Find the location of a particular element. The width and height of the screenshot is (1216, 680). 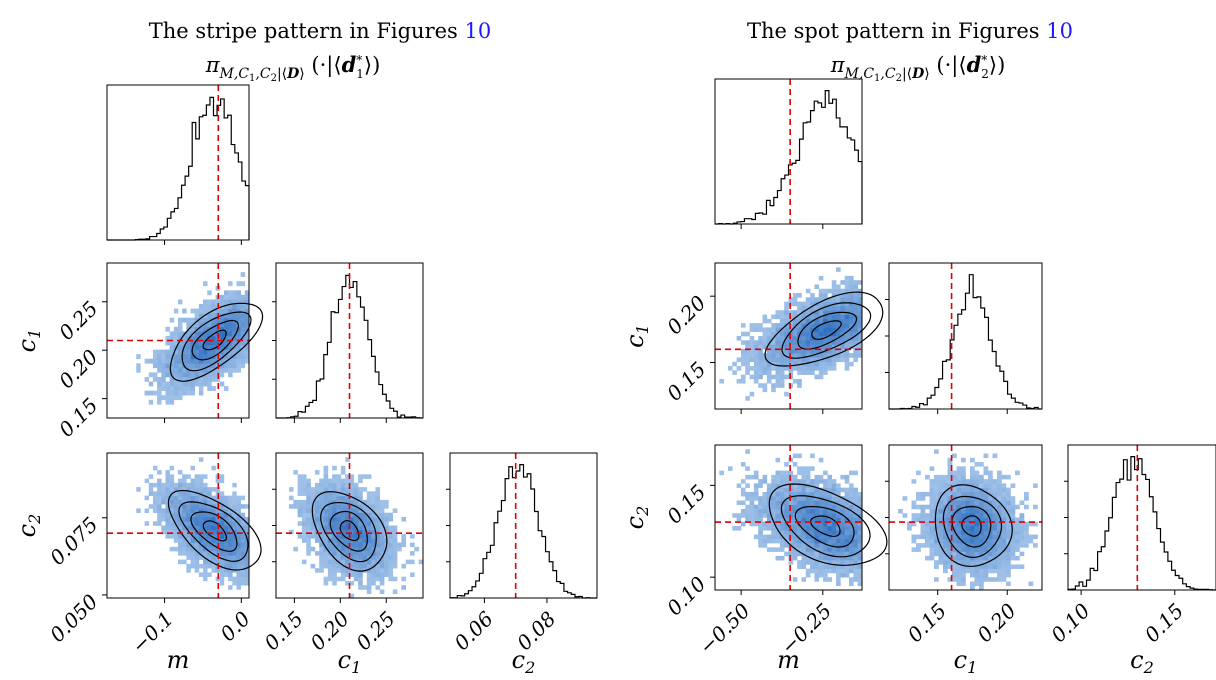

histogram-m is located at coordinates (178, 168).